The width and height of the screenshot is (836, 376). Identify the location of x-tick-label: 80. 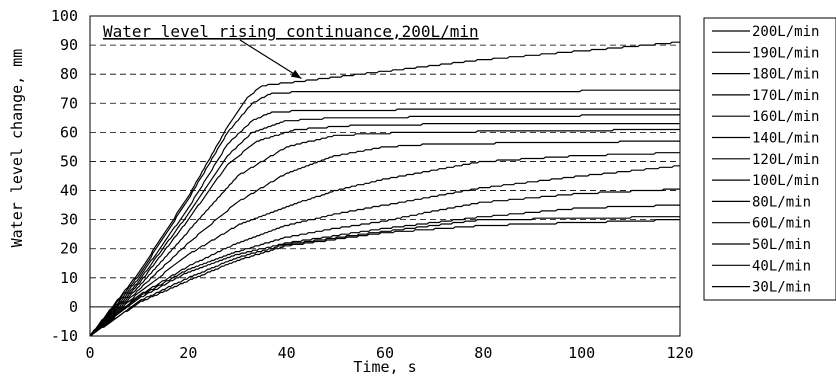
(483, 353).